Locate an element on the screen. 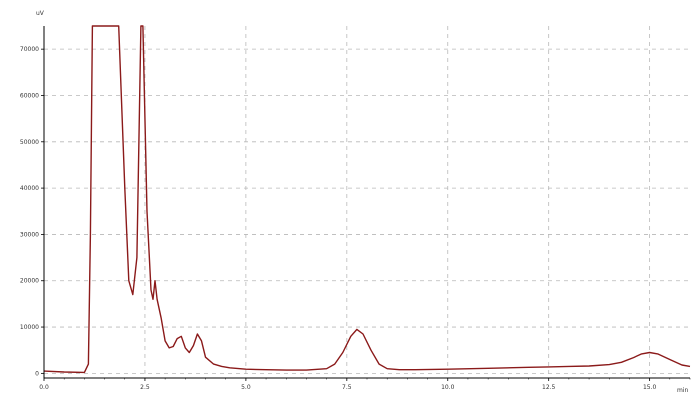 Image resolution: width=695 pixels, height=401 pixels. x-tick-label: 15.0 is located at coordinates (650, 387).